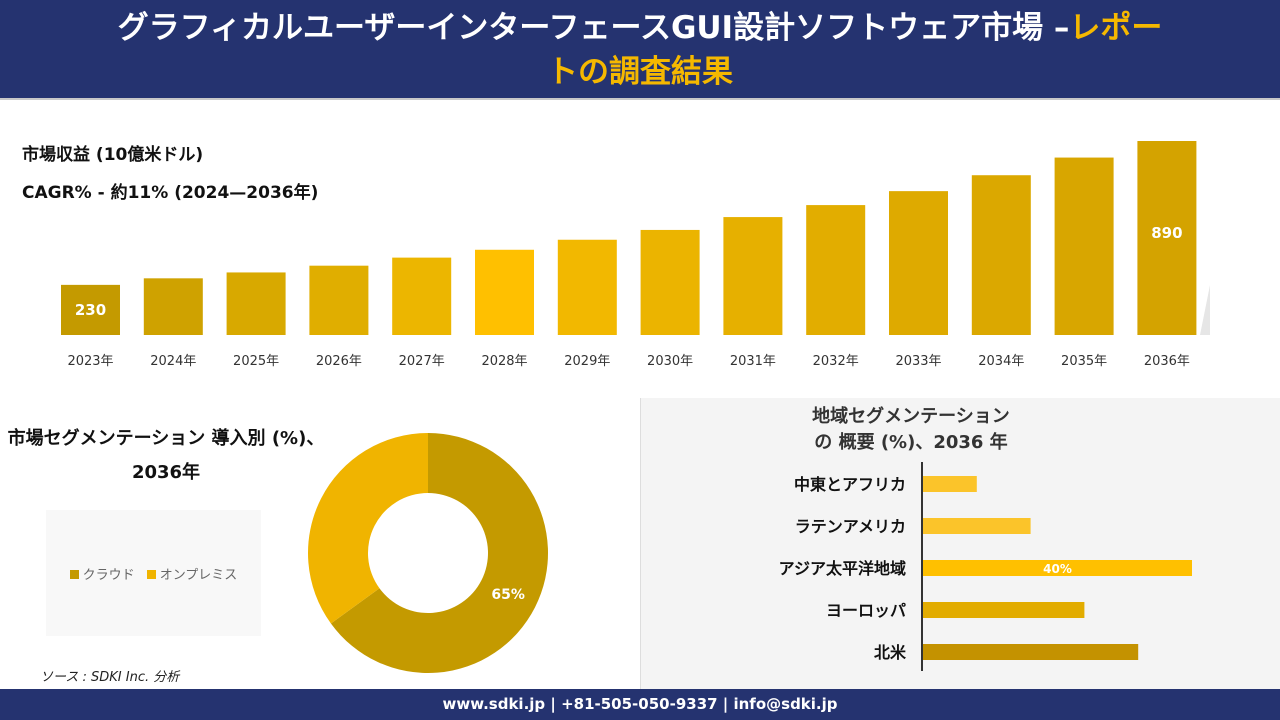  What do you see at coordinates (422, 296) in the screenshot?
I see `bar-2027年` at bounding box center [422, 296].